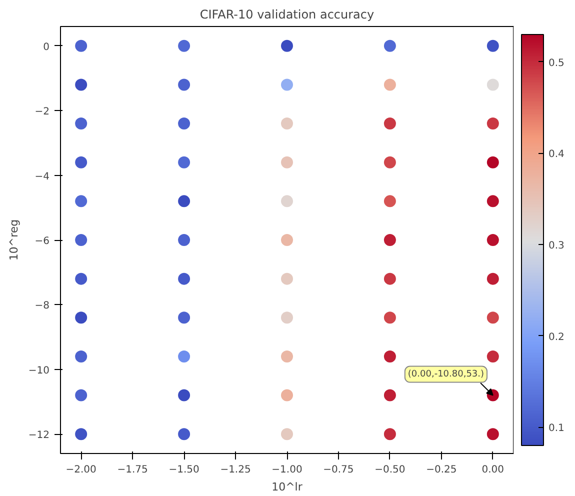 This screenshot has width=575, height=496. I want to click on x-tick-label: −0.50, so click(390, 470).